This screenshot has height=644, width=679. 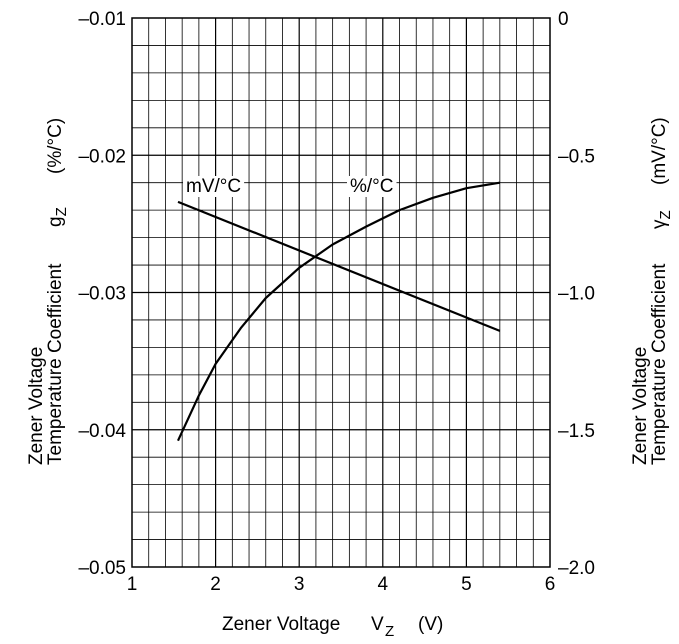 I want to click on left-tick-label: –0.01, so click(x=102, y=19).